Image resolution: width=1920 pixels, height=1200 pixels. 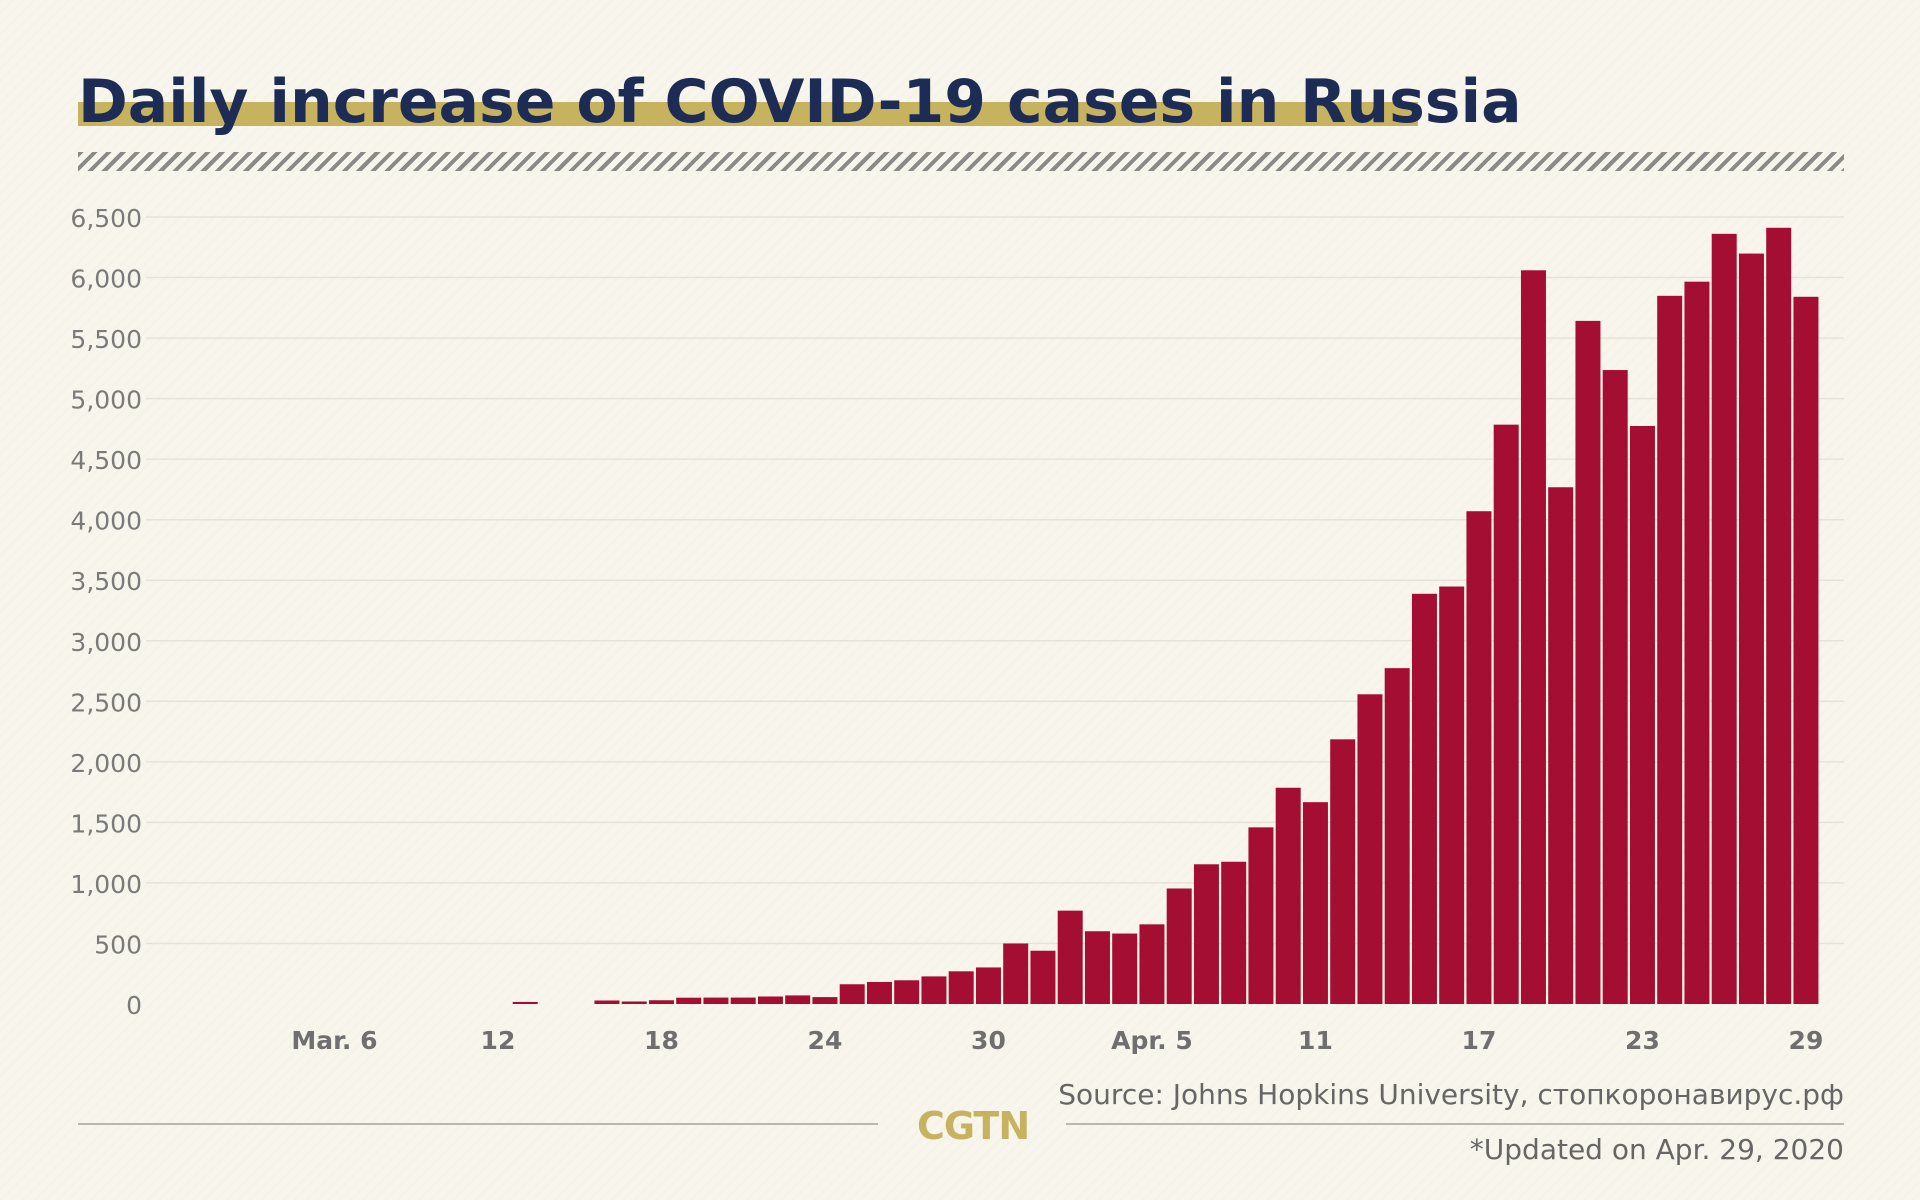 I want to click on y-tick-label: 3,500, so click(x=106, y=581).